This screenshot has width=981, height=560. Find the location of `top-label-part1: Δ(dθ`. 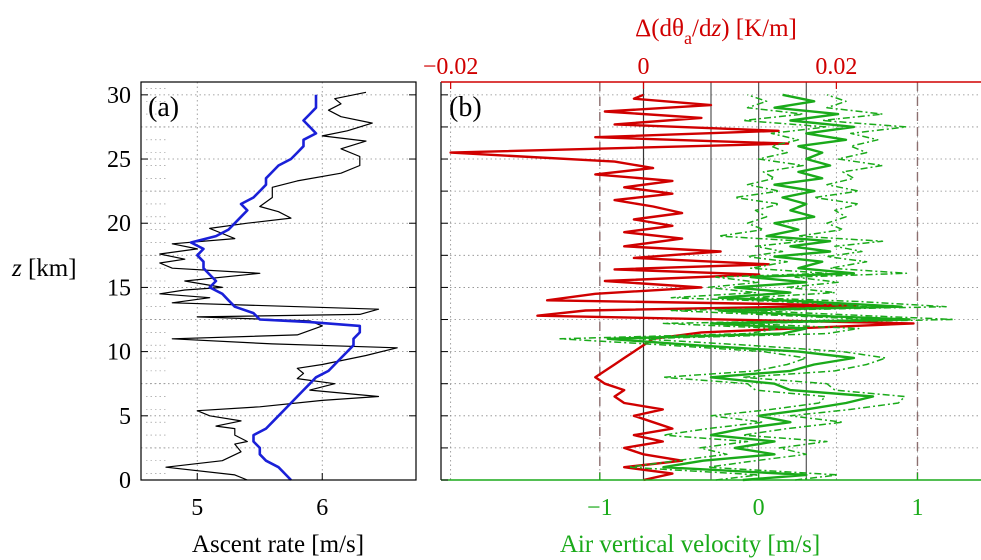

top-label-part1: Δ(dθ is located at coordinates (659, 28).